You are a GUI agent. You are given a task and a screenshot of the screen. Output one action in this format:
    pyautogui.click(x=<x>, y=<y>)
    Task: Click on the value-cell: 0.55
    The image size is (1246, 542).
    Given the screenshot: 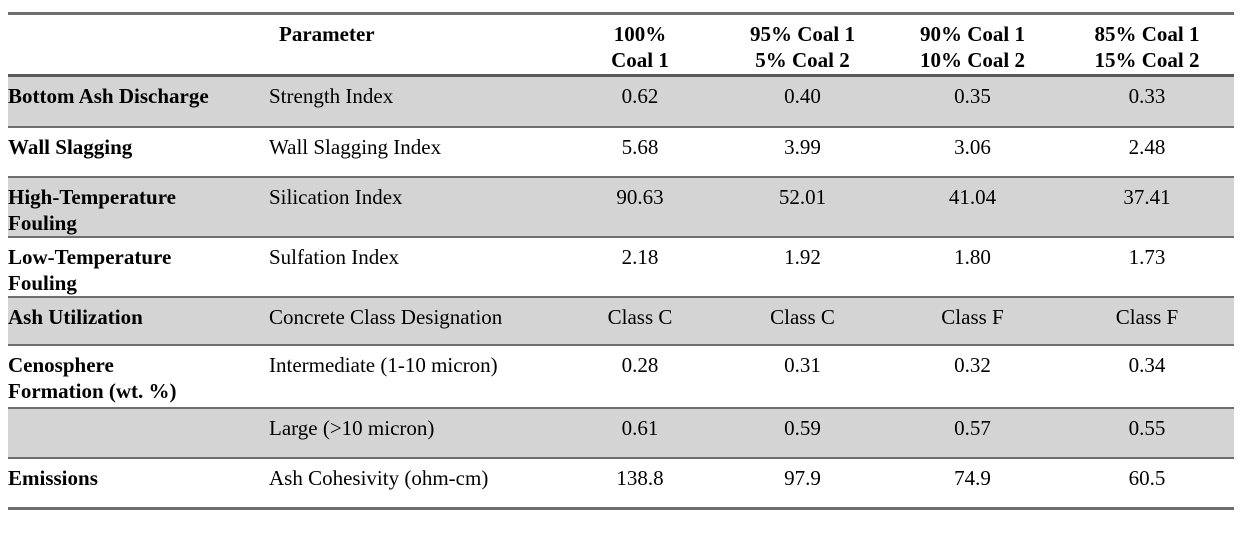 What is the action you would take?
    pyautogui.click(x=1147, y=427)
    